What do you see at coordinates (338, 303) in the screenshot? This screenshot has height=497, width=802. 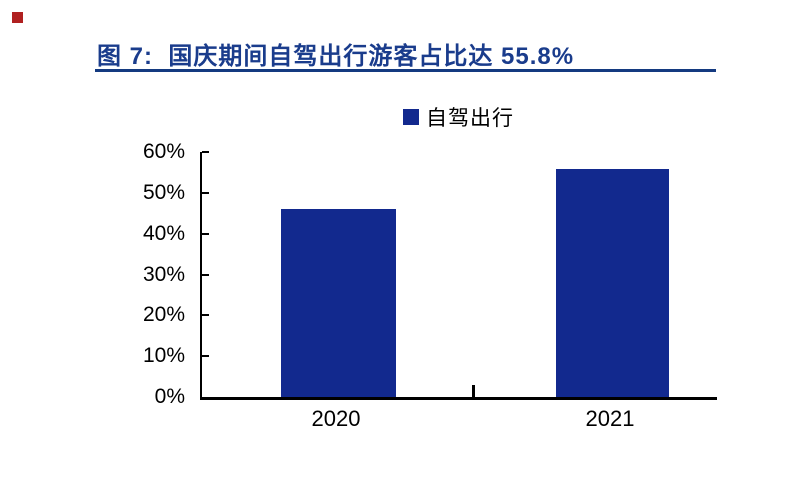 I see `bar-2020` at bounding box center [338, 303].